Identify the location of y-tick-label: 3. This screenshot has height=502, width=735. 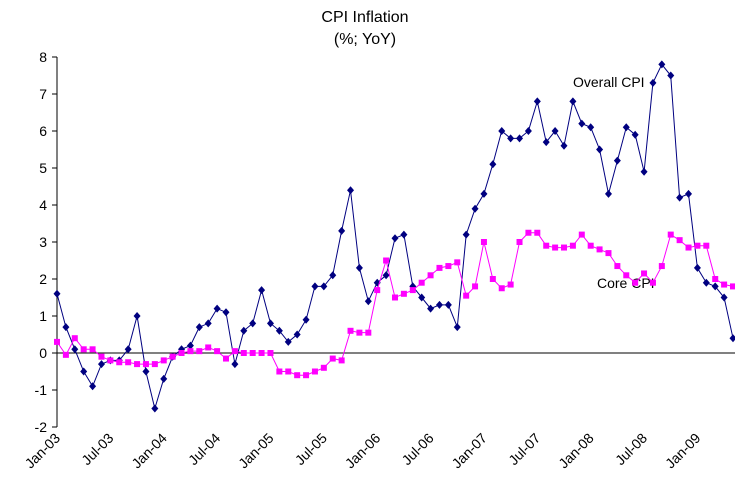
(43, 242).